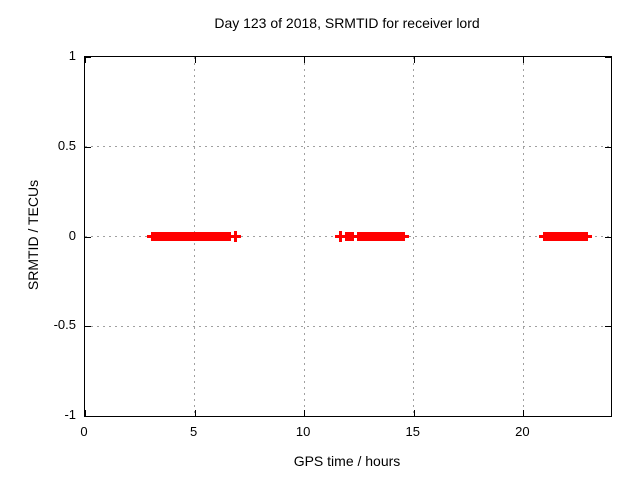 The height and width of the screenshot is (480, 640). What do you see at coordinates (193, 431) in the screenshot?
I see `x-tick-label: 5` at bounding box center [193, 431].